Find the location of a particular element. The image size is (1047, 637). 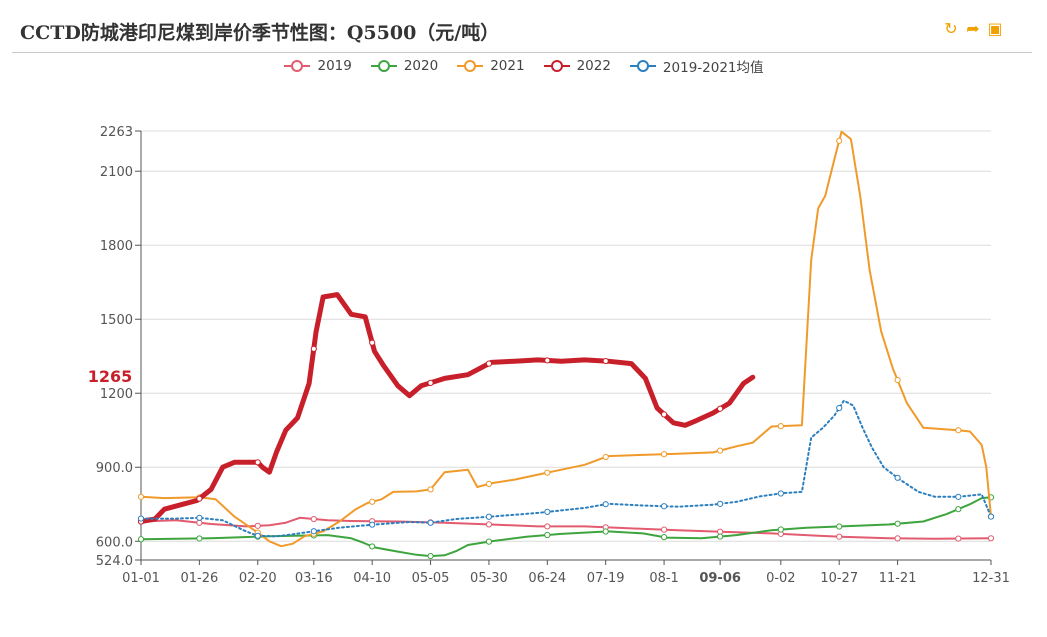

chart-legend: 2019 2020 2021 2022 2019-2021均值 is located at coordinates (523, 66).